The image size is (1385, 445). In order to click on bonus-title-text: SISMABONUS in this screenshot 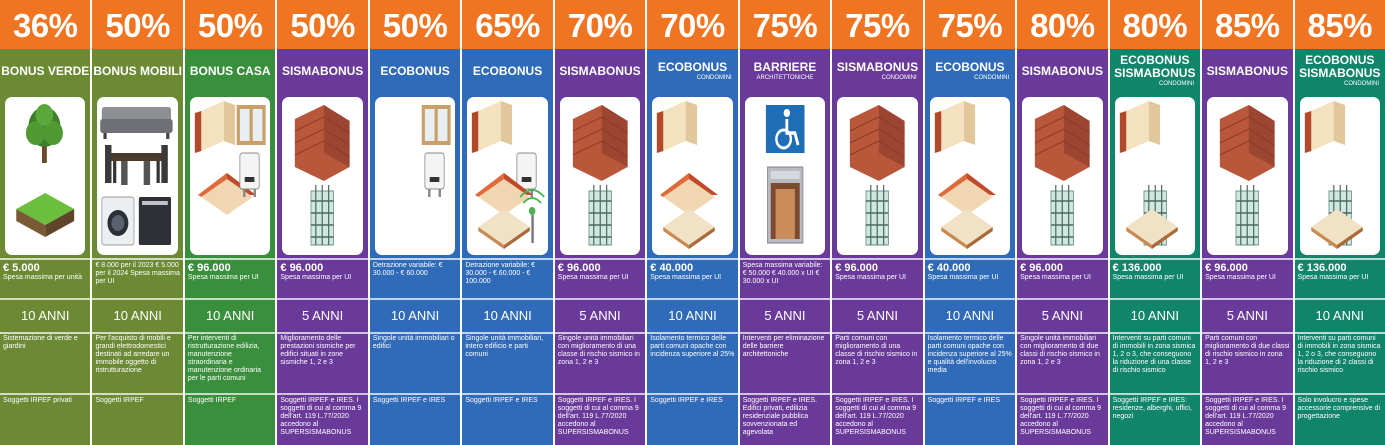, I will do `click(1247, 70)`.